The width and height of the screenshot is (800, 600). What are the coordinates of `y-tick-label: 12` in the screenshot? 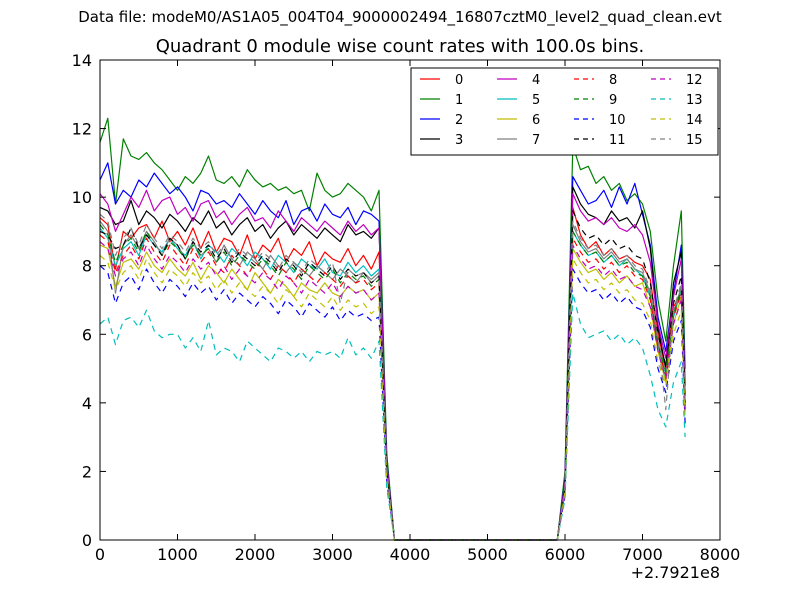 It's located at (82, 129).